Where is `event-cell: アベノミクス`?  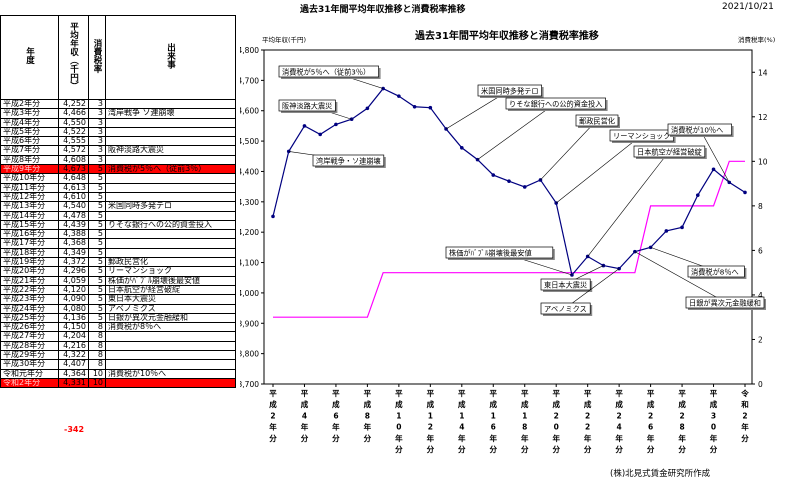 event-cell: アベノミクス is located at coordinates (170, 308).